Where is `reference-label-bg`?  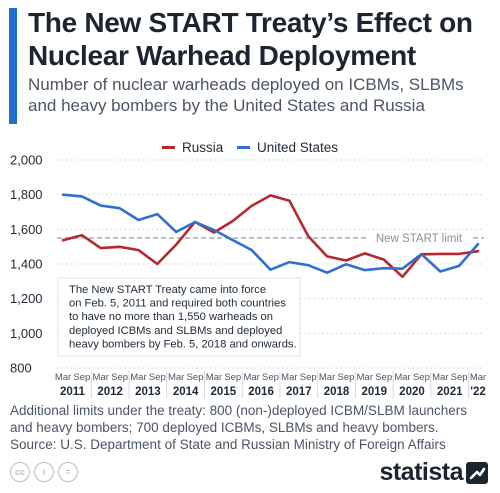 reference-label-bg is located at coordinates (419, 237).